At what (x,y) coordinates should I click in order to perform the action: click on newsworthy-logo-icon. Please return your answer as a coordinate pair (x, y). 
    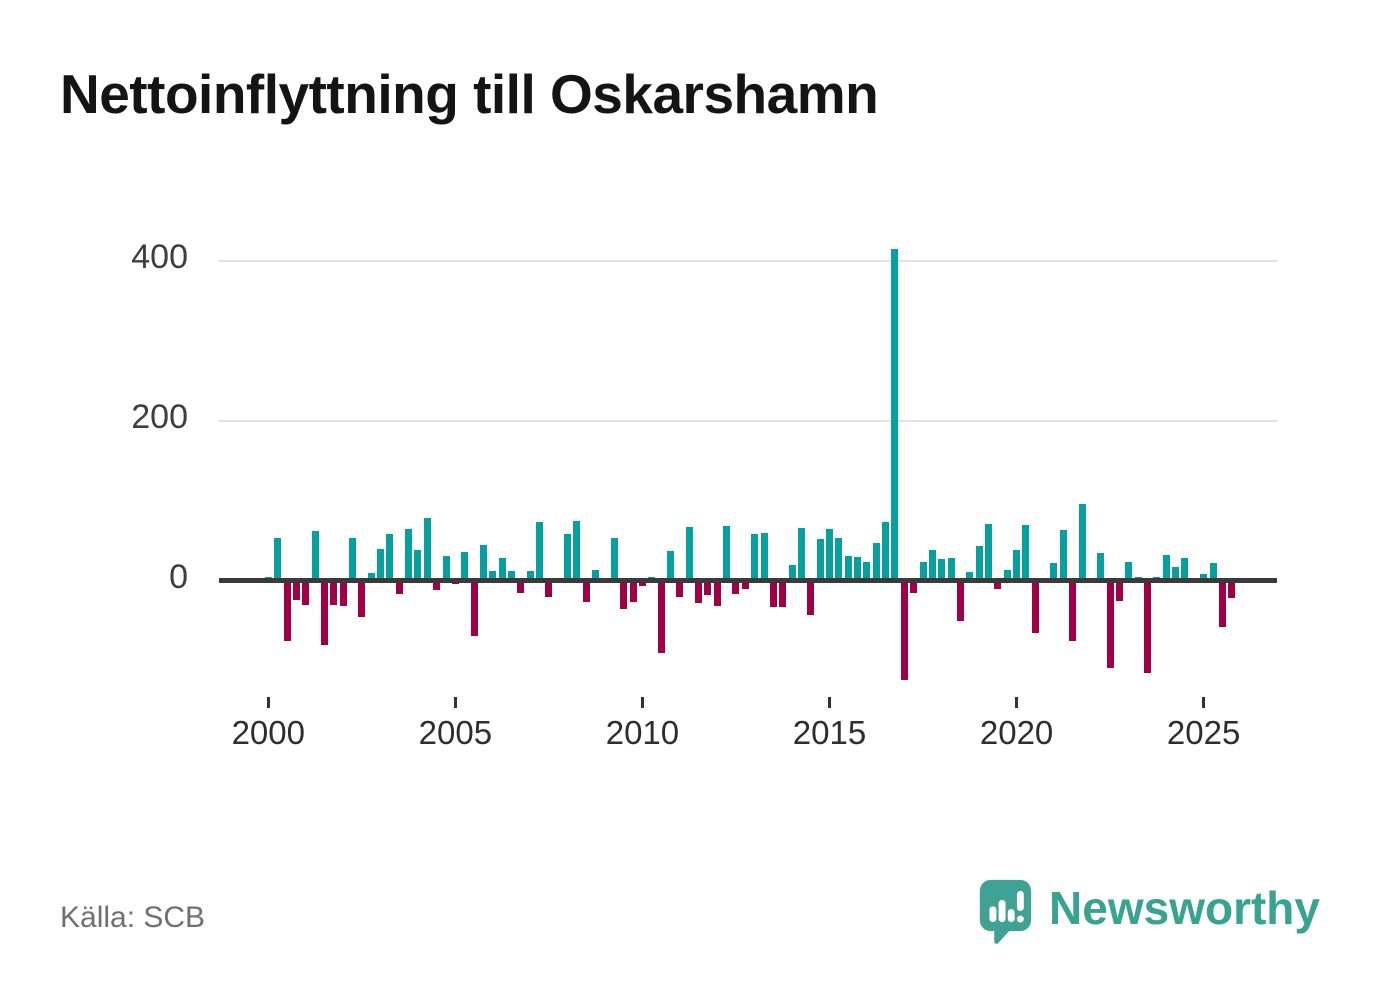
    Looking at the image, I should click on (1005, 911).